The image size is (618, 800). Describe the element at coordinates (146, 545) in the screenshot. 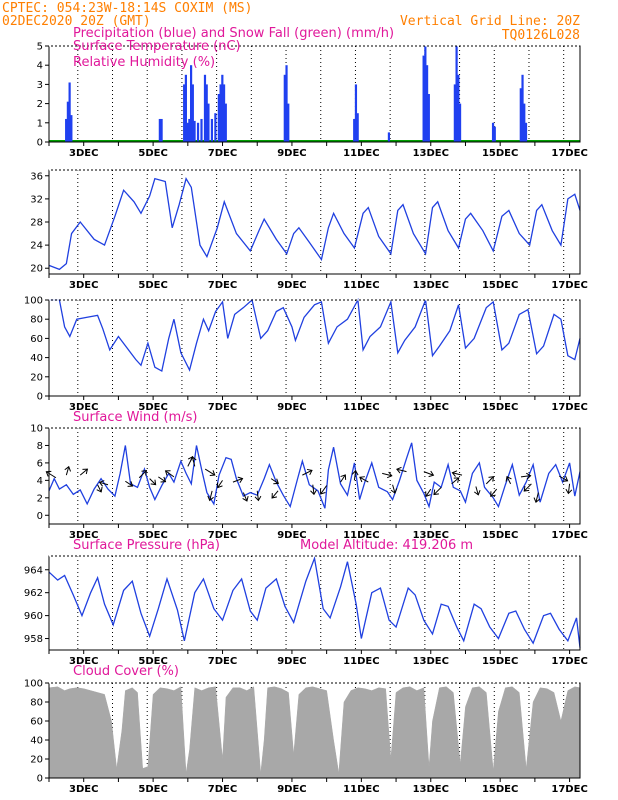

I see `pressure-title: Surface Pressure (hPa)` at that location.